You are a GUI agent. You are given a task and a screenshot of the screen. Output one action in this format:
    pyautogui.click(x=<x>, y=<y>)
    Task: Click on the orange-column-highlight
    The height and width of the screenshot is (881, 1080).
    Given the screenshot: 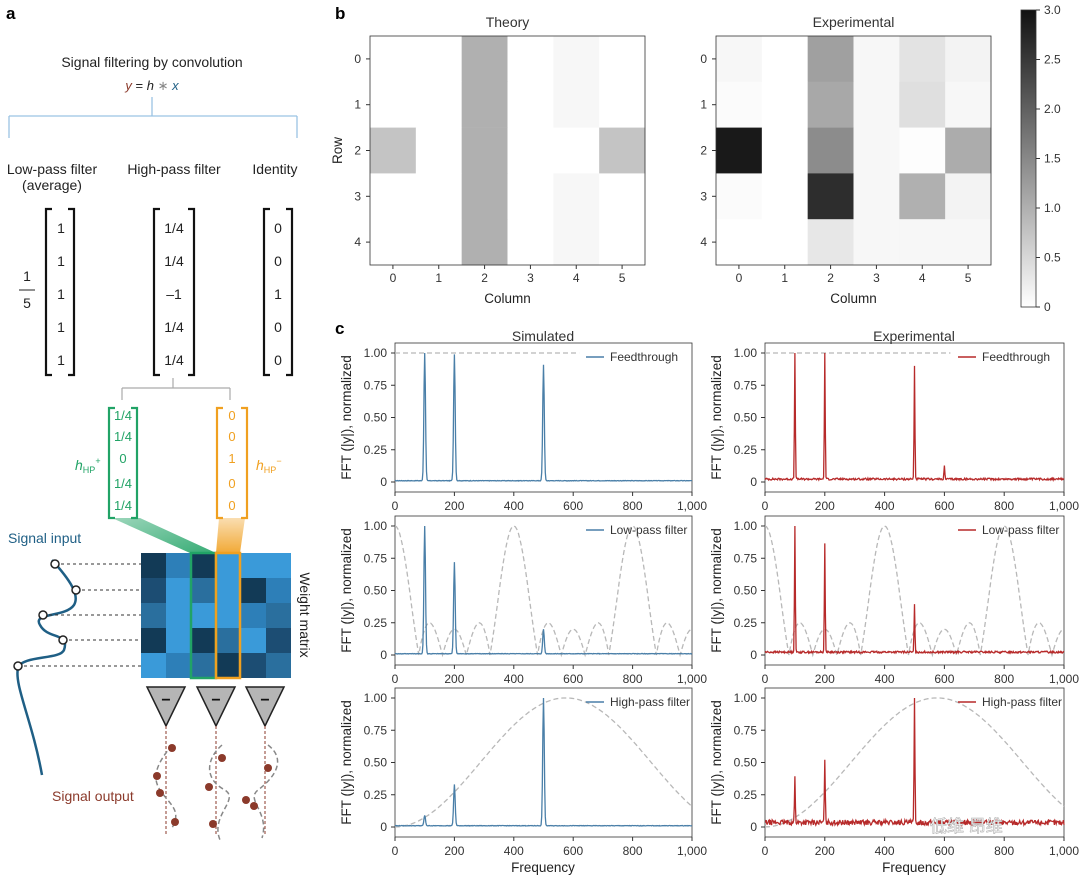 What is the action you would take?
    pyautogui.click(x=228, y=615)
    